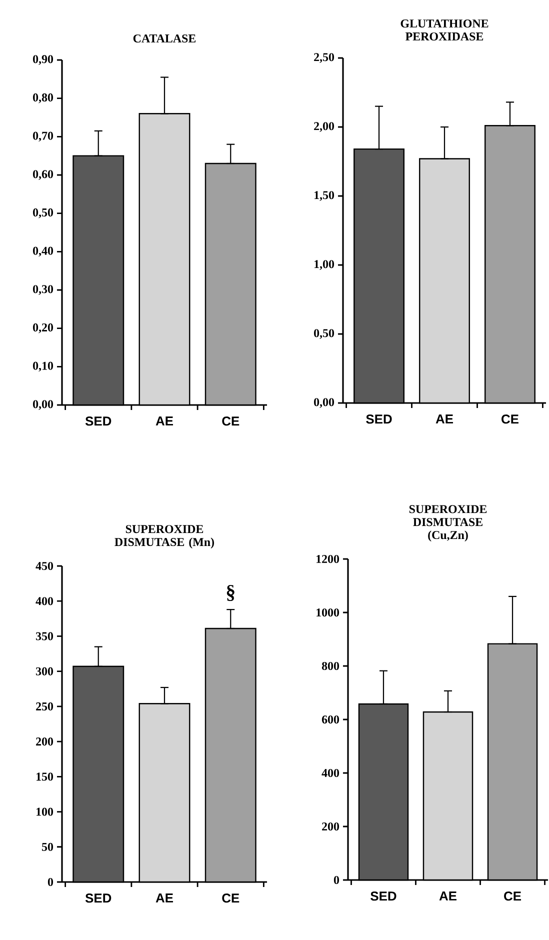 This screenshot has width=549, height=940. Describe the element at coordinates (45, 636) in the screenshot. I see `y-tick-label: 350` at that location.